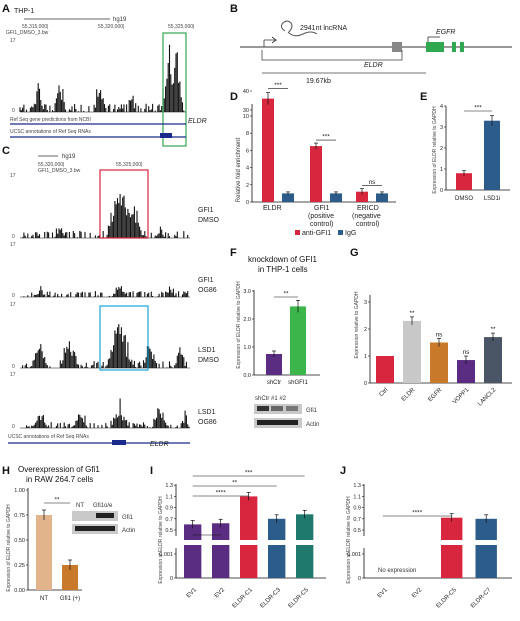  I want to click on track-name-c: GFI1_DMSO_3.bw, so click(59, 171).